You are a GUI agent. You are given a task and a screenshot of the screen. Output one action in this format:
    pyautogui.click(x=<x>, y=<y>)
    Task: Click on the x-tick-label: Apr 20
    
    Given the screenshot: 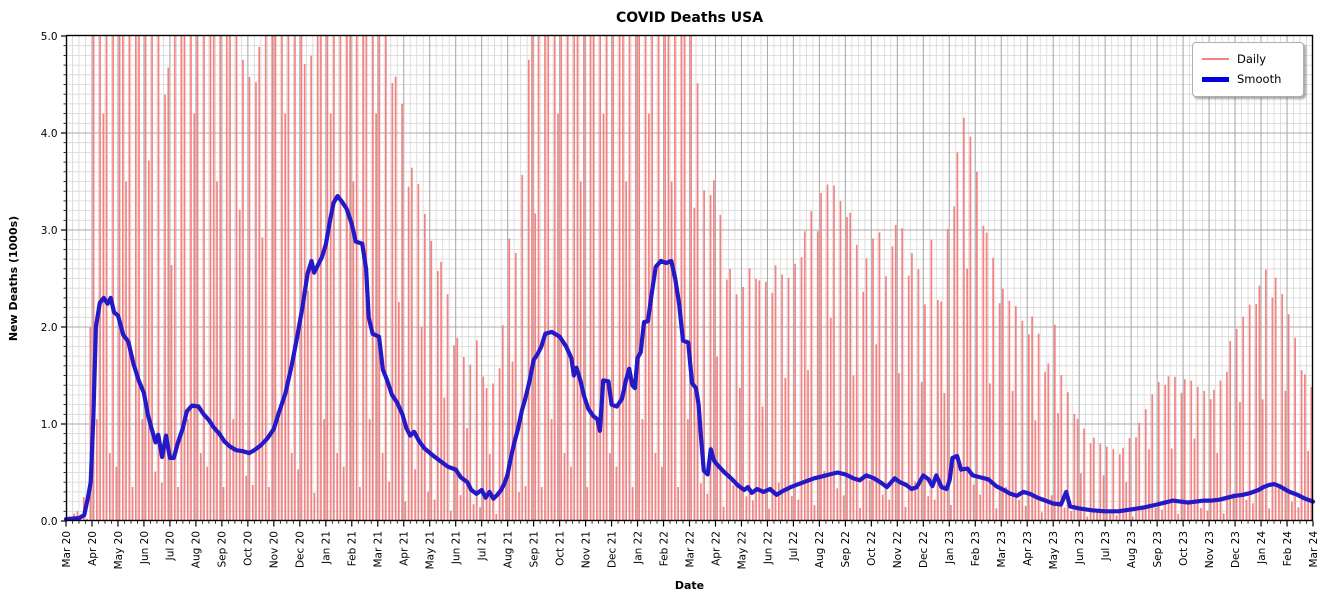 What is the action you would take?
    pyautogui.click(x=93, y=548)
    